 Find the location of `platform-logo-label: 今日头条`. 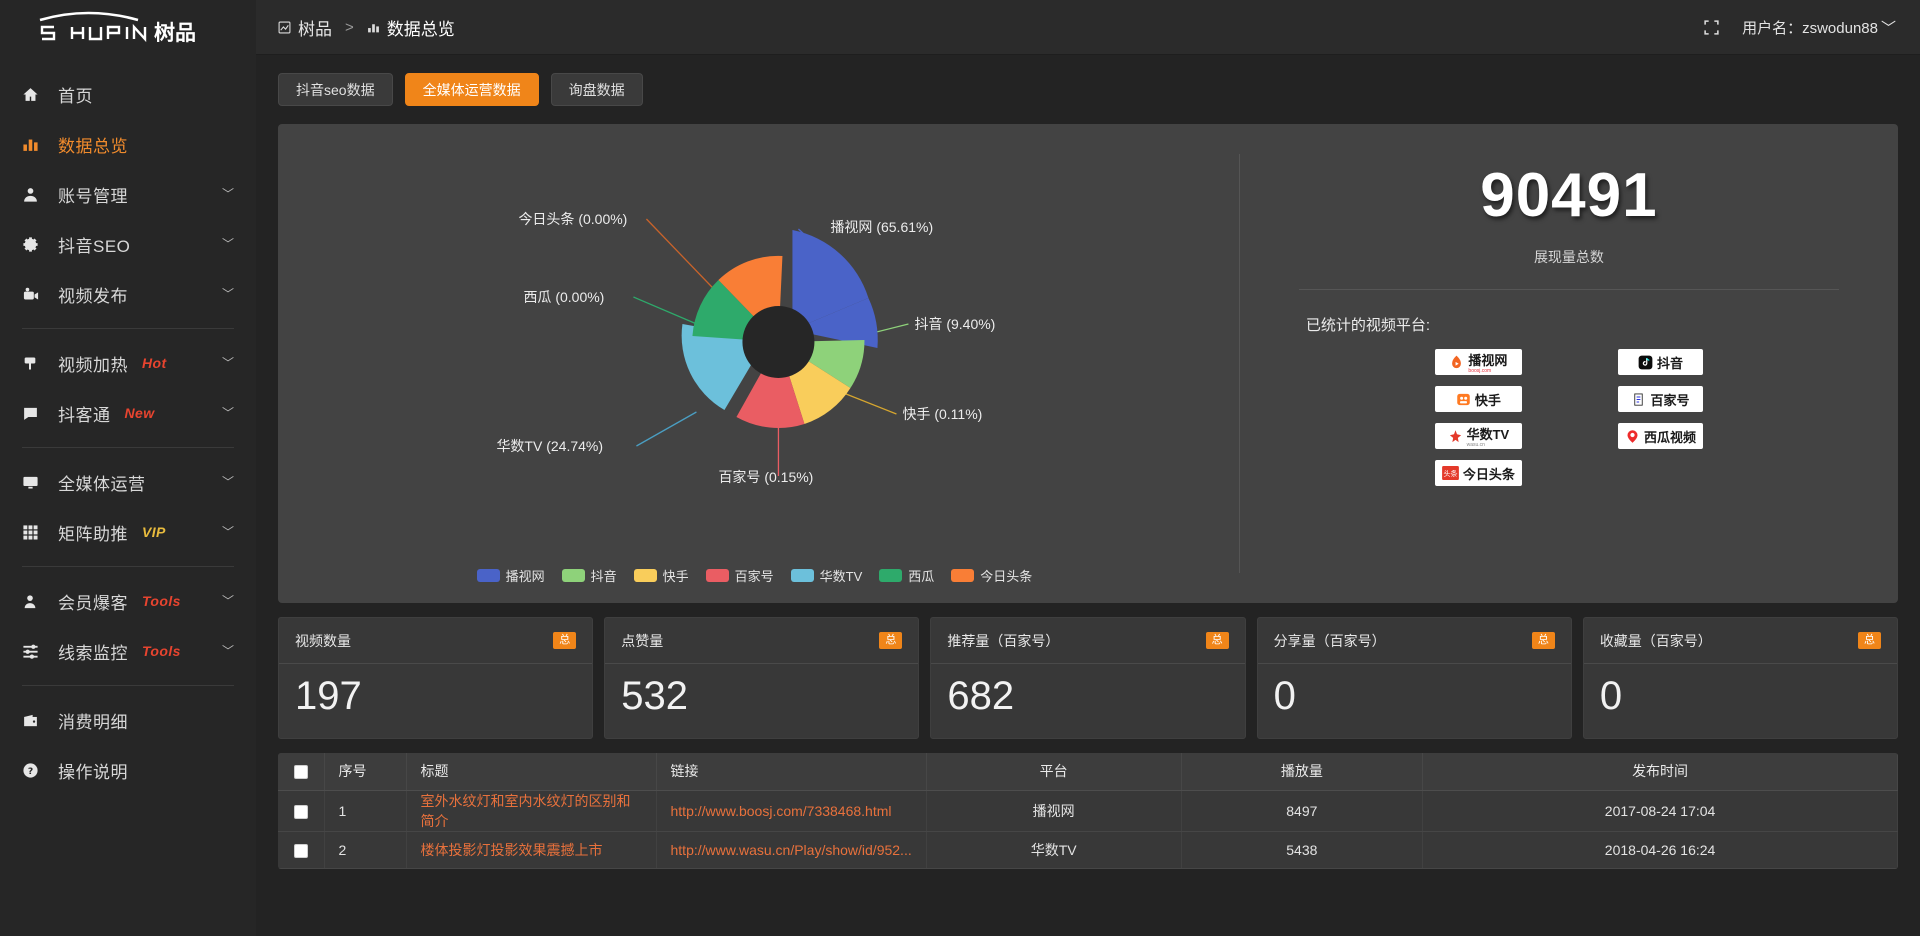

platform-logo-label: 今日头条 is located at coordinates (1488, 474).